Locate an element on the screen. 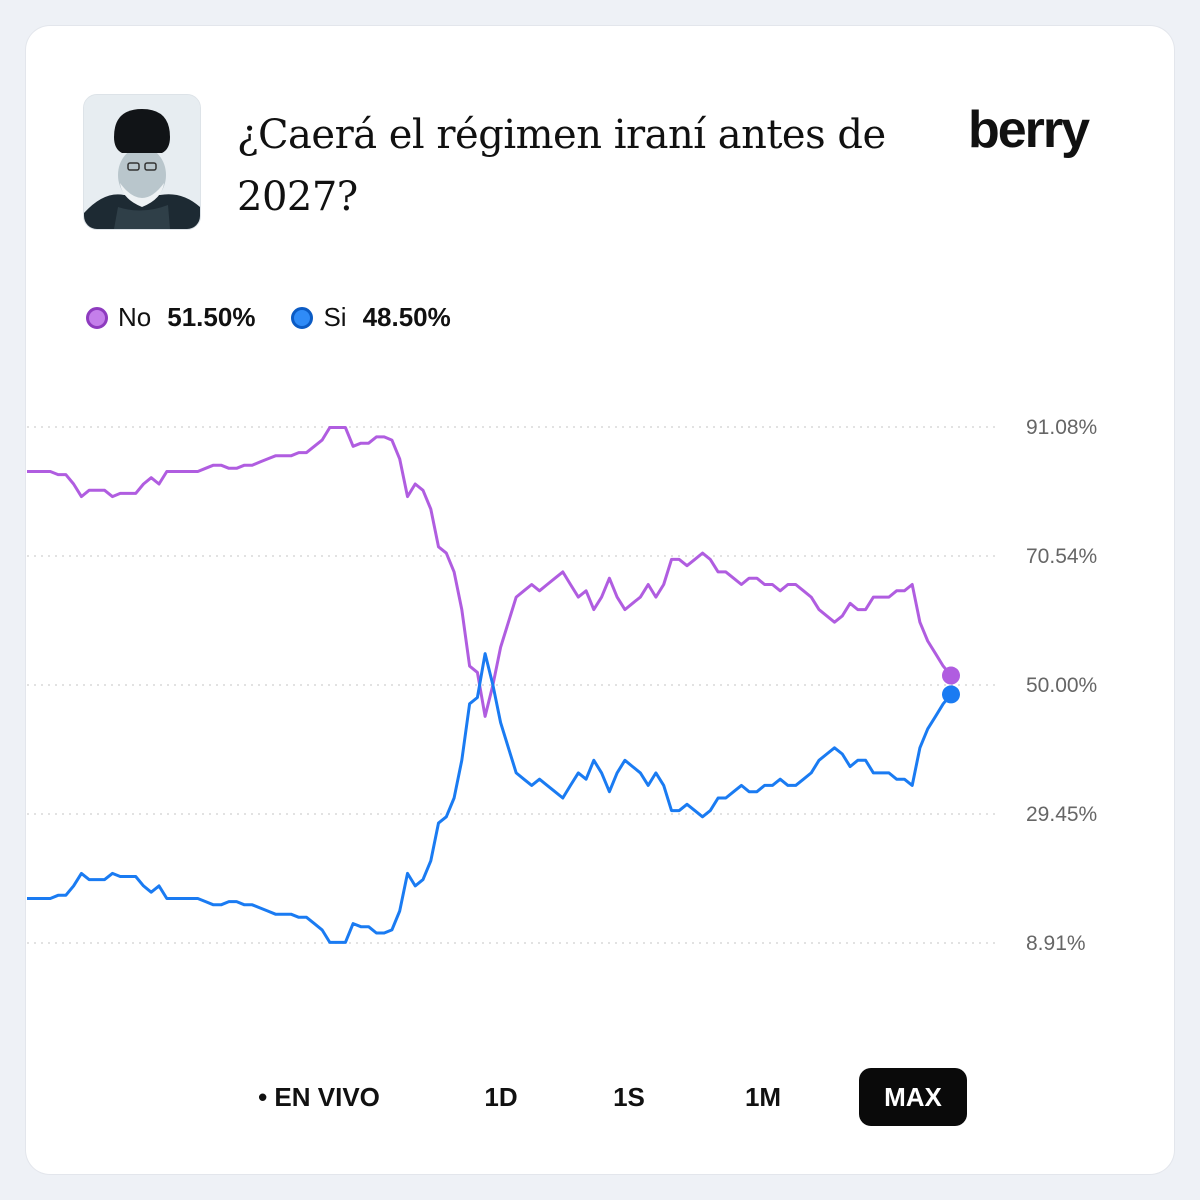  y-tick-label: 50.00% is located at coordinates (1061, 685).